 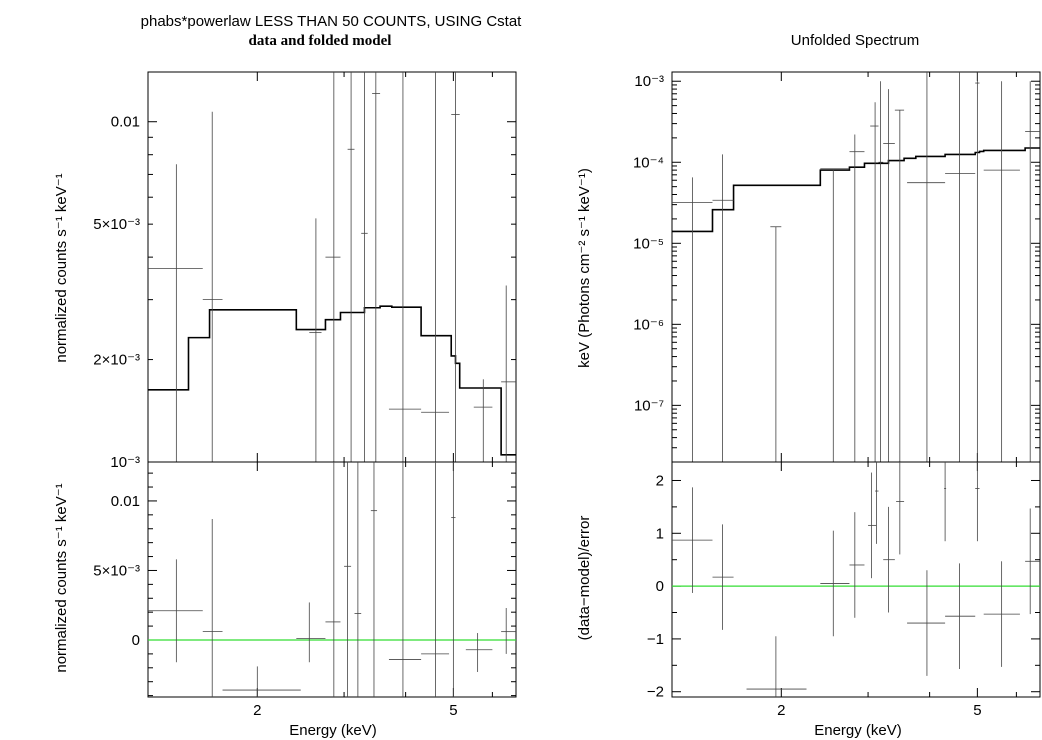 I want to click on left-bottom-frame, so click(x=332, y=579).